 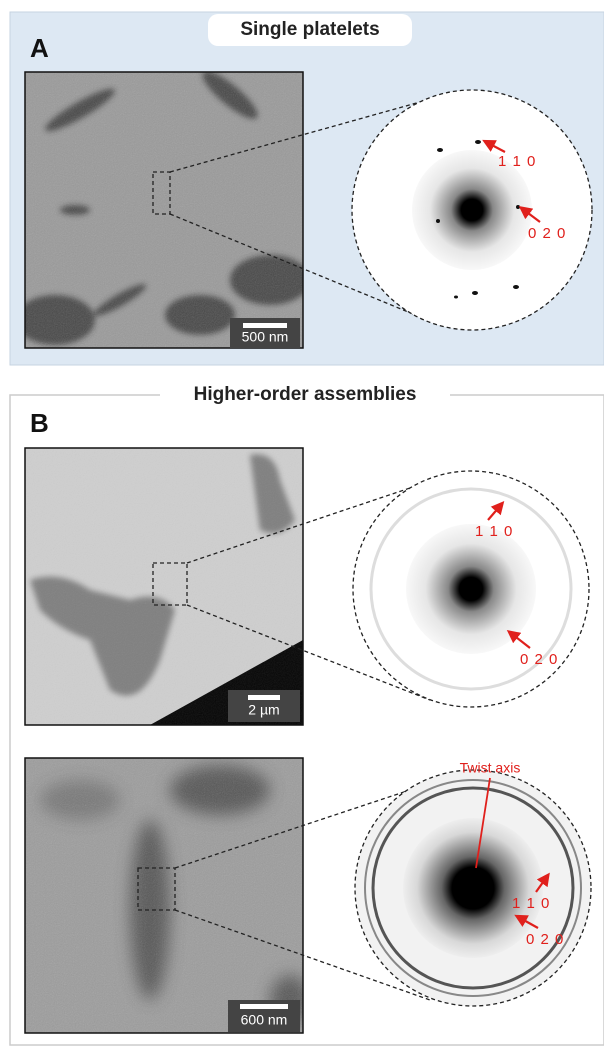 I want to click on diffraction-spots, so click(x=478, y=219).